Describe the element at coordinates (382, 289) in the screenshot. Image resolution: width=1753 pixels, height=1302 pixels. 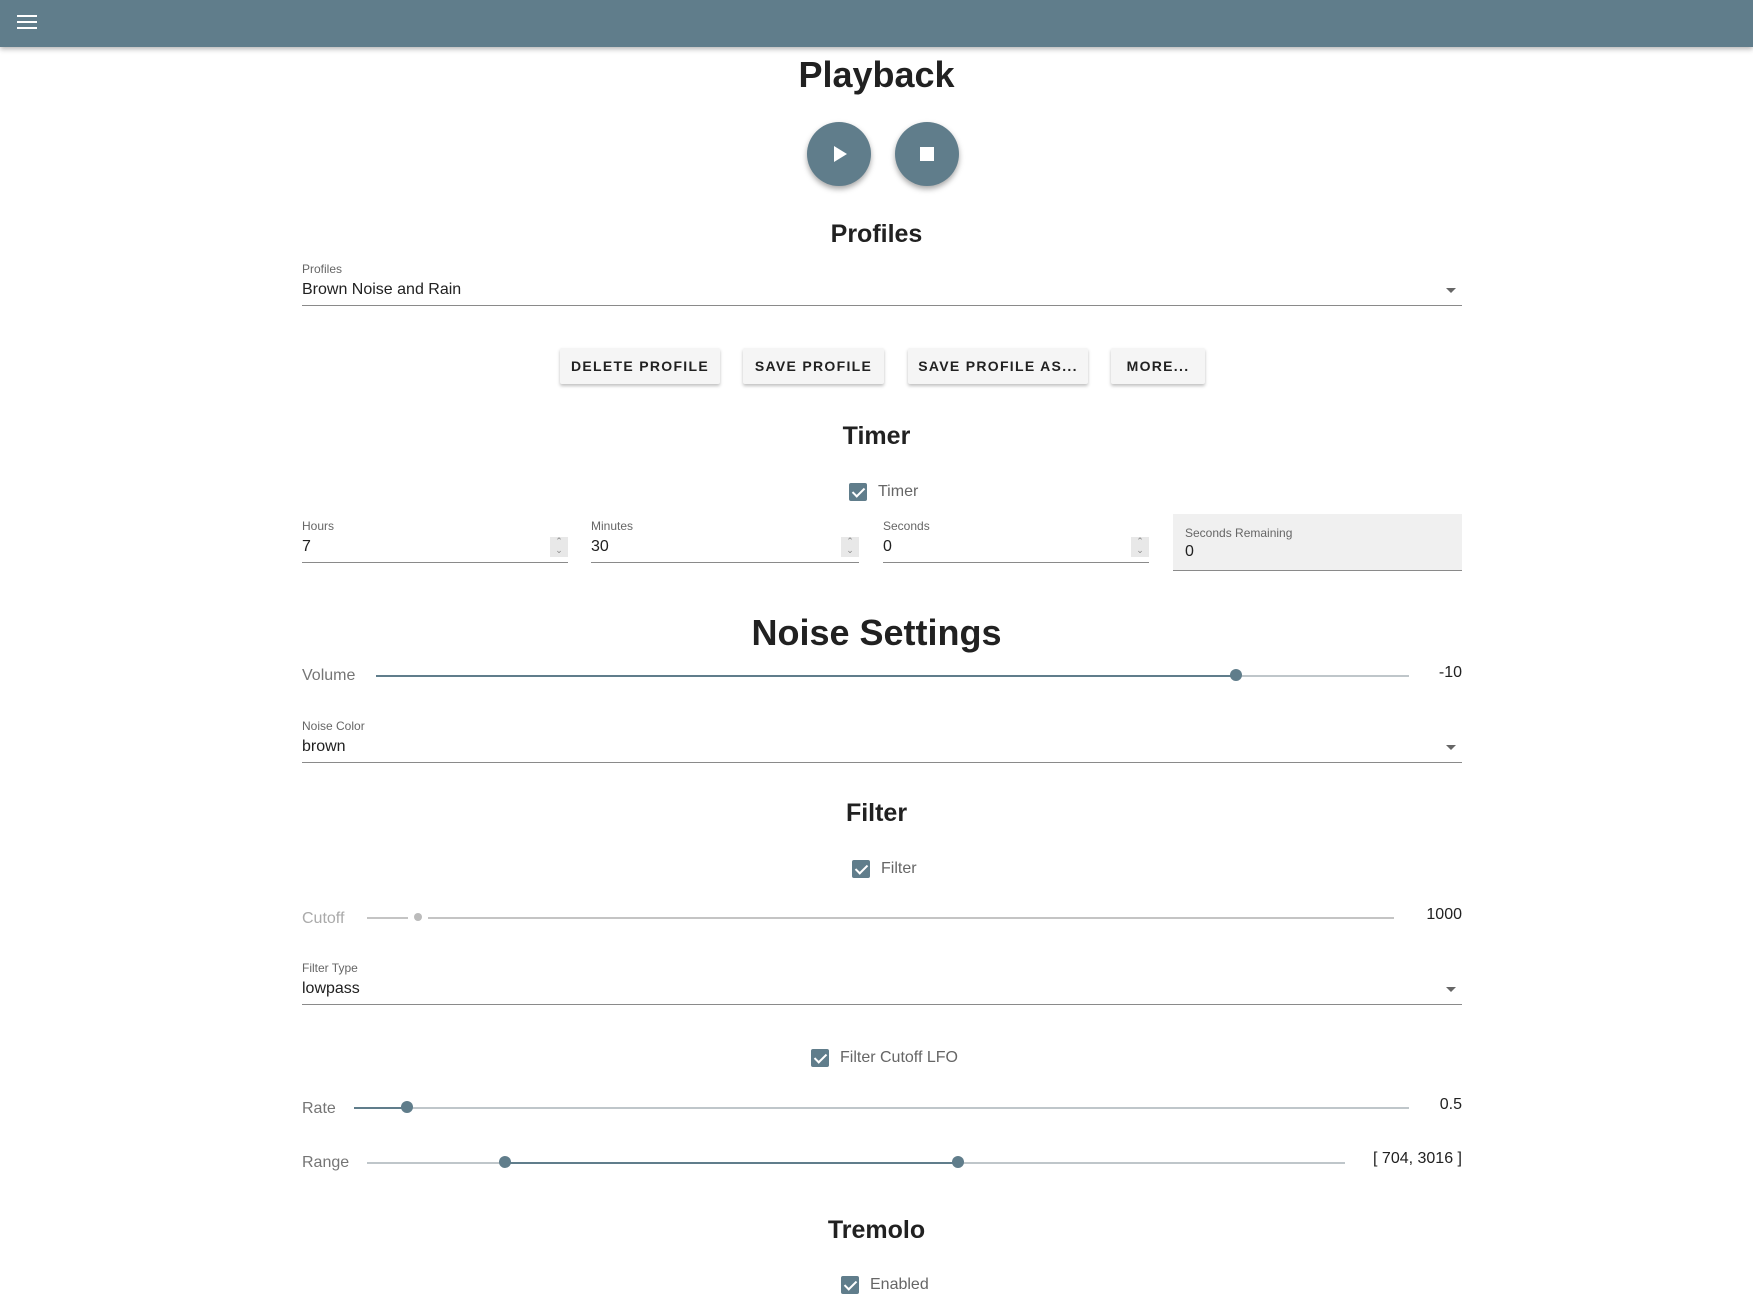
I see `profiles-value: Brown Noise and Rain` at that location.